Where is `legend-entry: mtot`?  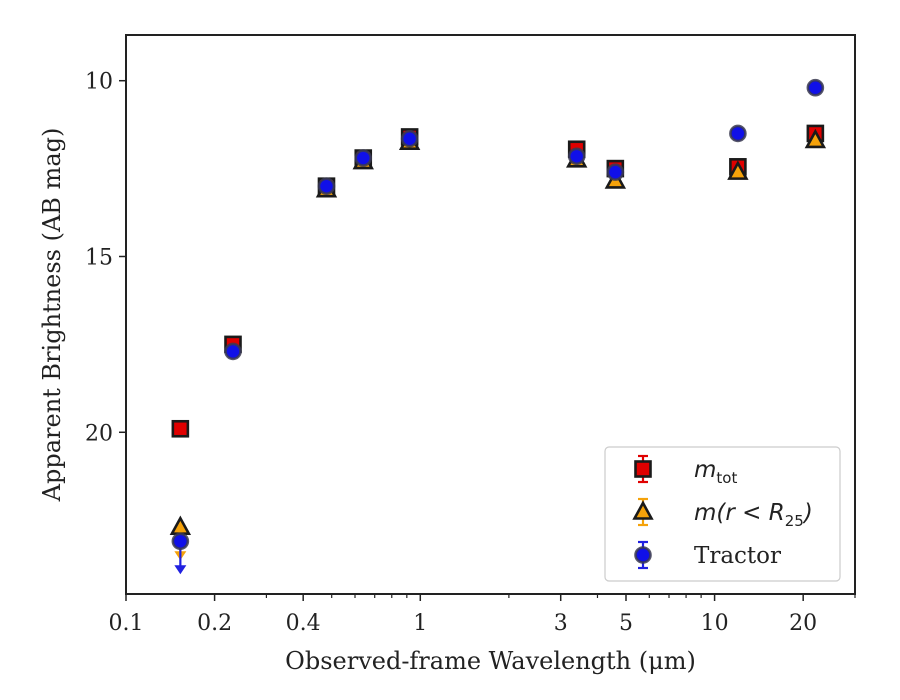 legend-entry: mtot is located at coordinates (685, 470).